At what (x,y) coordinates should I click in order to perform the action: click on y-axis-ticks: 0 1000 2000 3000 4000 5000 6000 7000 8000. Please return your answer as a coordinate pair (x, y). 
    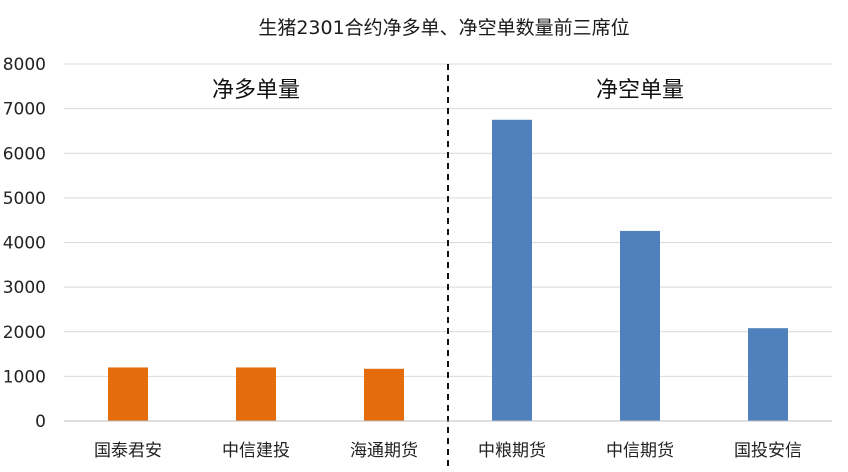
    Looking at the image, I should click on (24, 243).